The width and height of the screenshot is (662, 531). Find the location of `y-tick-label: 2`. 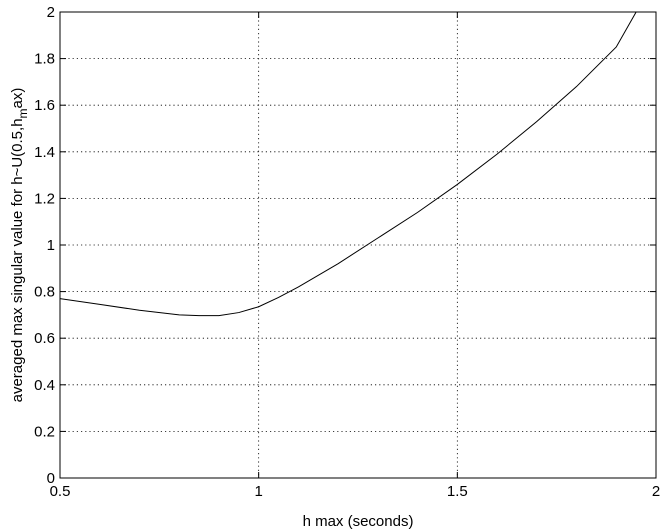

y-tick-label: 2 is located at coordinates (51, 12).